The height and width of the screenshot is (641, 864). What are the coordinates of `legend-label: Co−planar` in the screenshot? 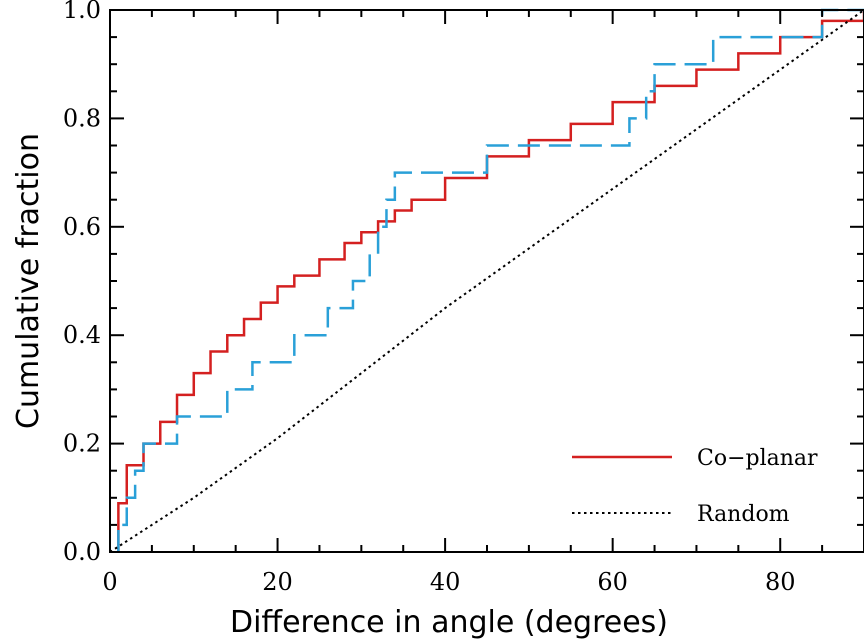 It's located at (757, 458).